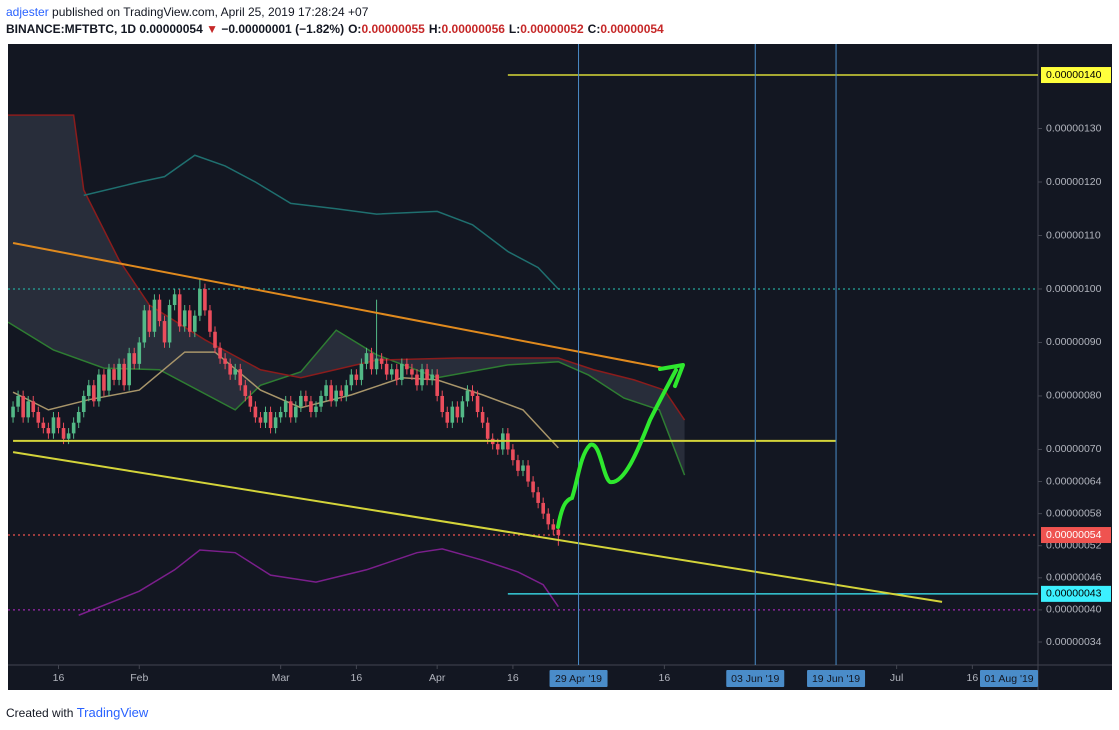 The image size is (1119, 730). What do you see at coordinates (473, 29) in the screenshot?
I see `ohlc-value: 0.00000056` at bounding box center [473, 29].